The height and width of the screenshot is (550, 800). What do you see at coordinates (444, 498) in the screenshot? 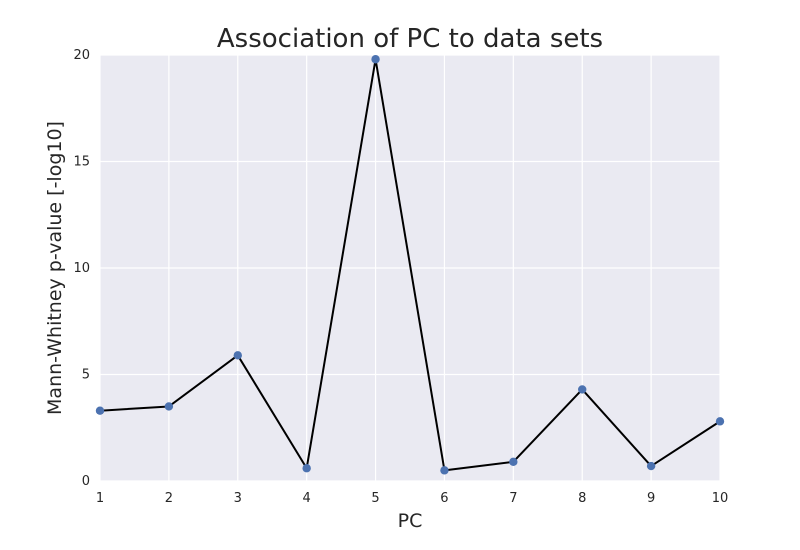
I see `x-tick-label: 6` at bounding box center [444, 498].